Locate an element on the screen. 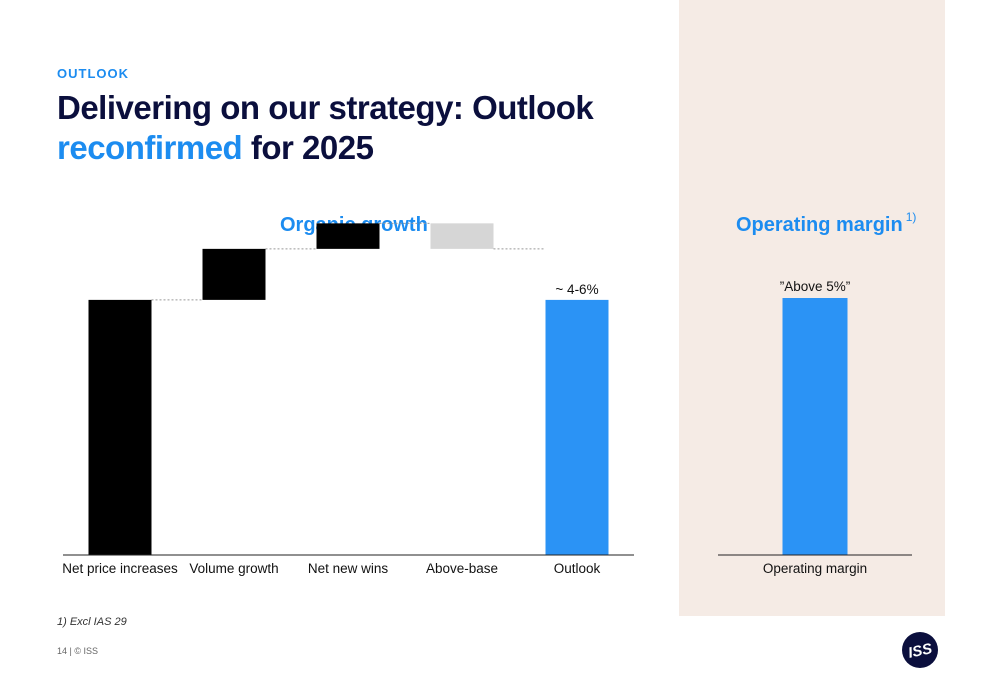 Image resolution: width=1000 pixels, height=685 pixels. title-rest: for 2025 is located at coordinates (308, 147).